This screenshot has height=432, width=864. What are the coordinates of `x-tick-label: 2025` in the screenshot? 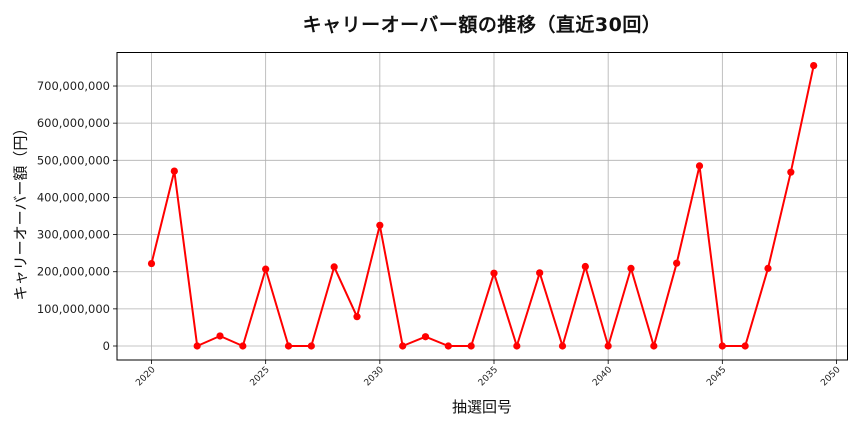 It's located at (260, 376).